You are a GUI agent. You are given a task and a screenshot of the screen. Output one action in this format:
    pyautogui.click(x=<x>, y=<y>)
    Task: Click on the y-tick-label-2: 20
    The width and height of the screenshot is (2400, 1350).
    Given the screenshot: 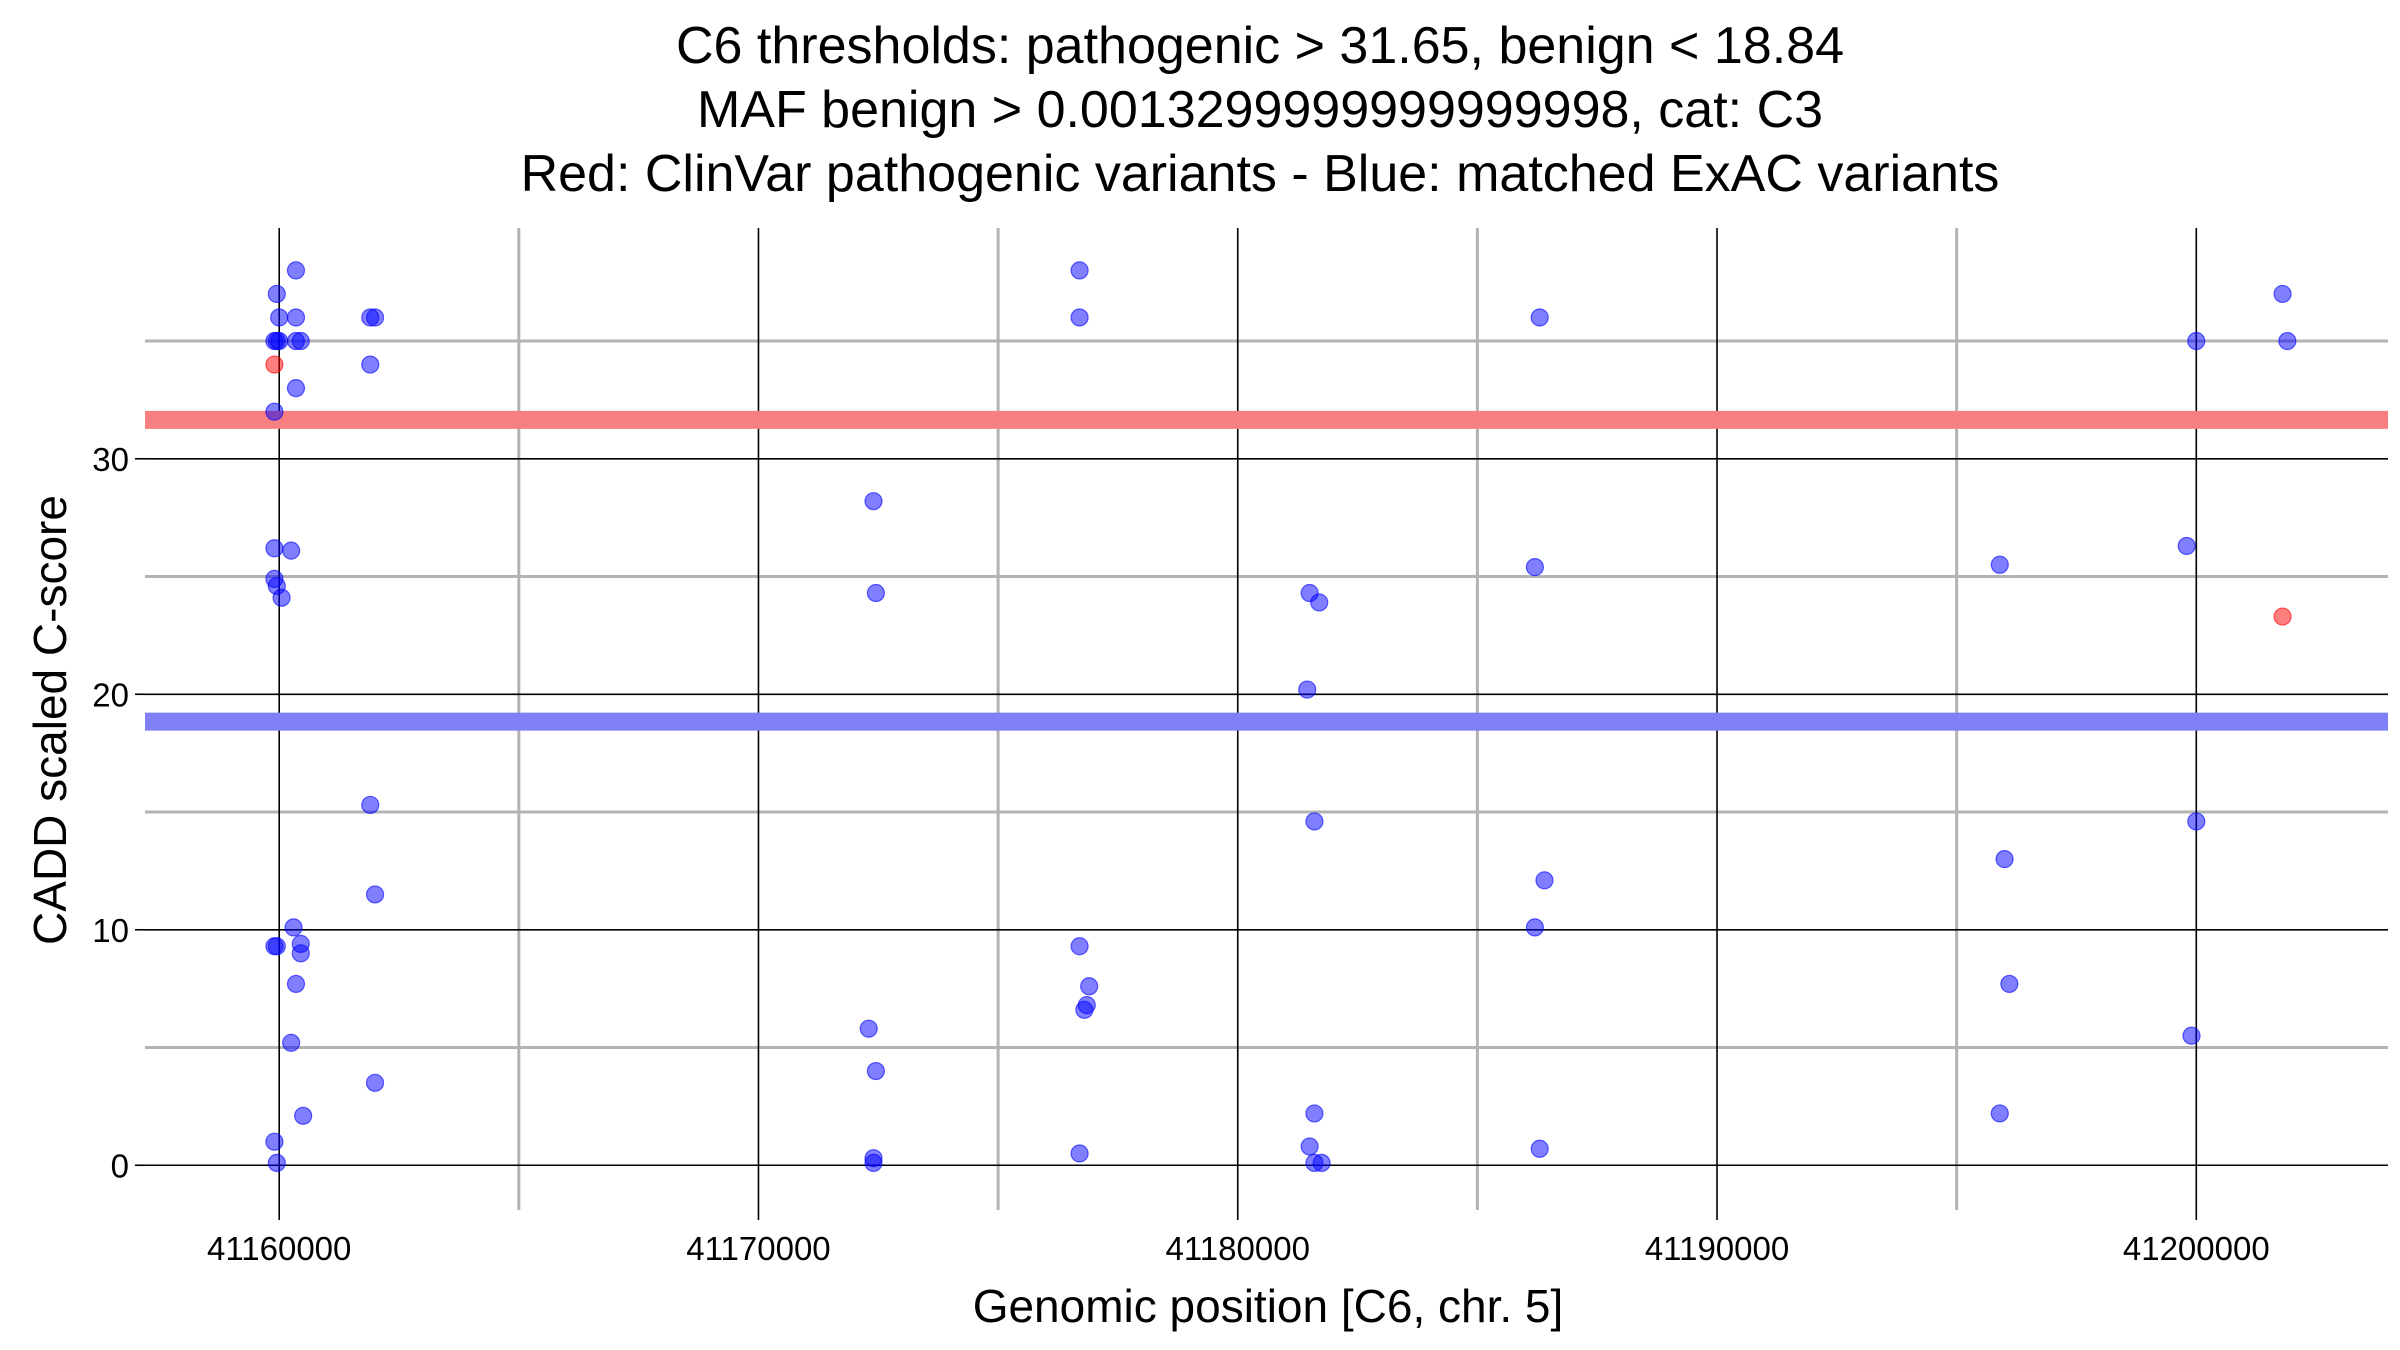 What is the action you would take?
    pyautogui.click(x=110, y=694)
    